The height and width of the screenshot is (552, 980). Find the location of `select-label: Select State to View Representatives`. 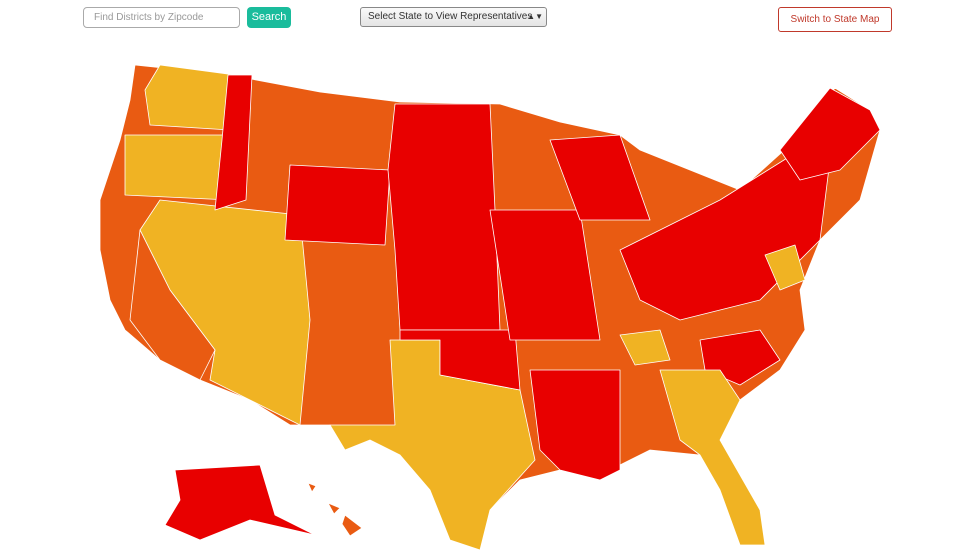

select-label: Select State to View Representatives is located at coordinates (450, 16).